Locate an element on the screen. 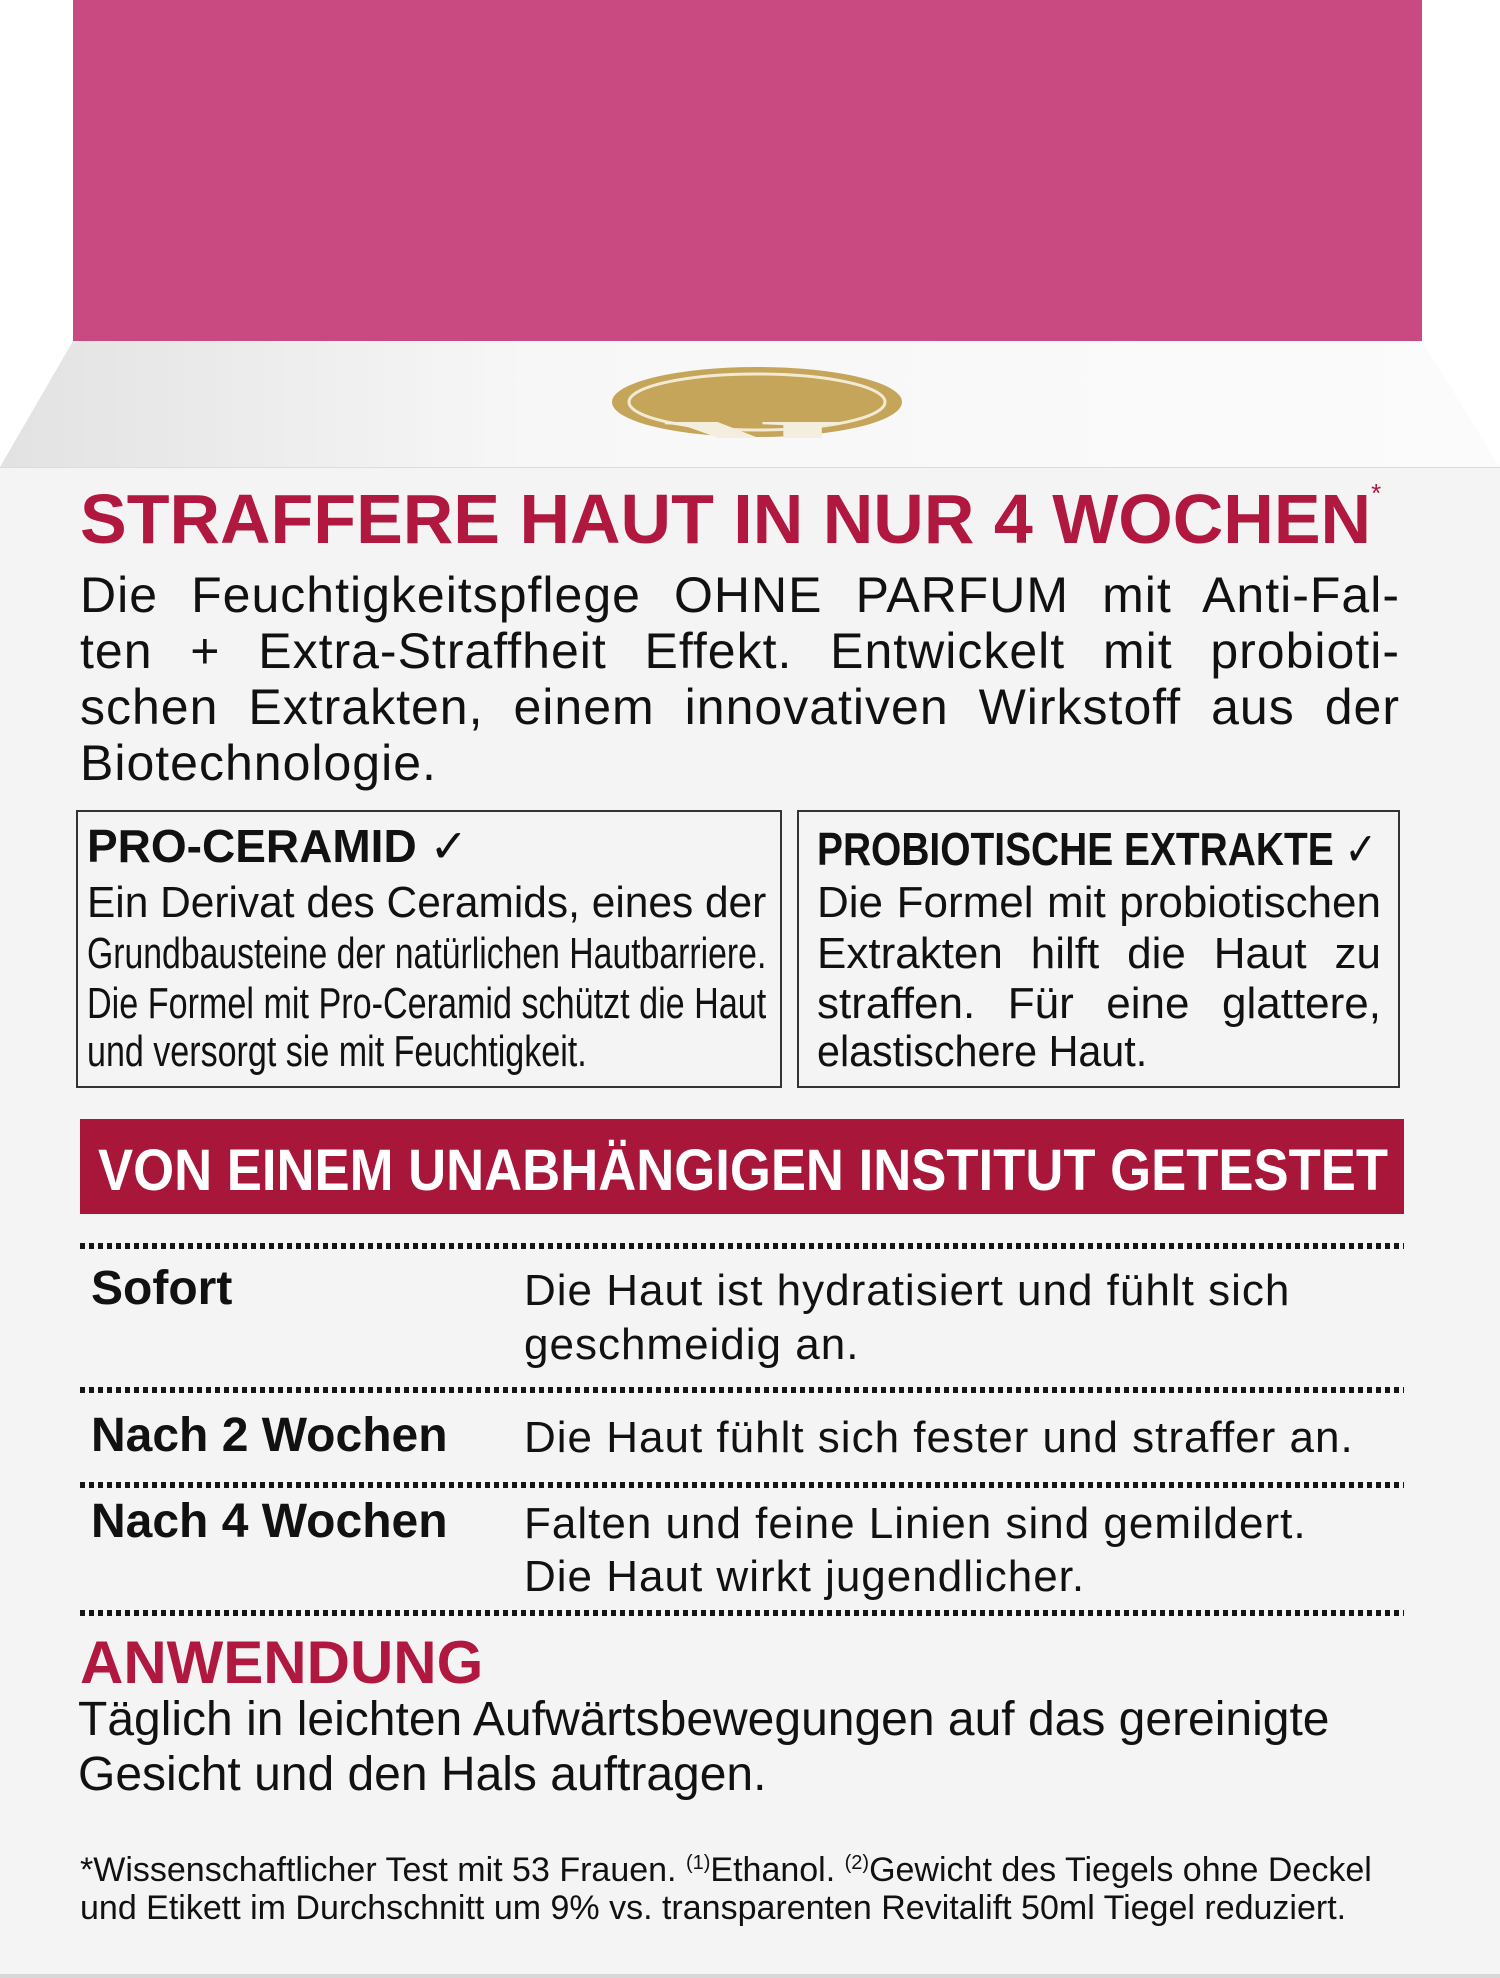  svg-text: R is located at coordinates (755, 423).